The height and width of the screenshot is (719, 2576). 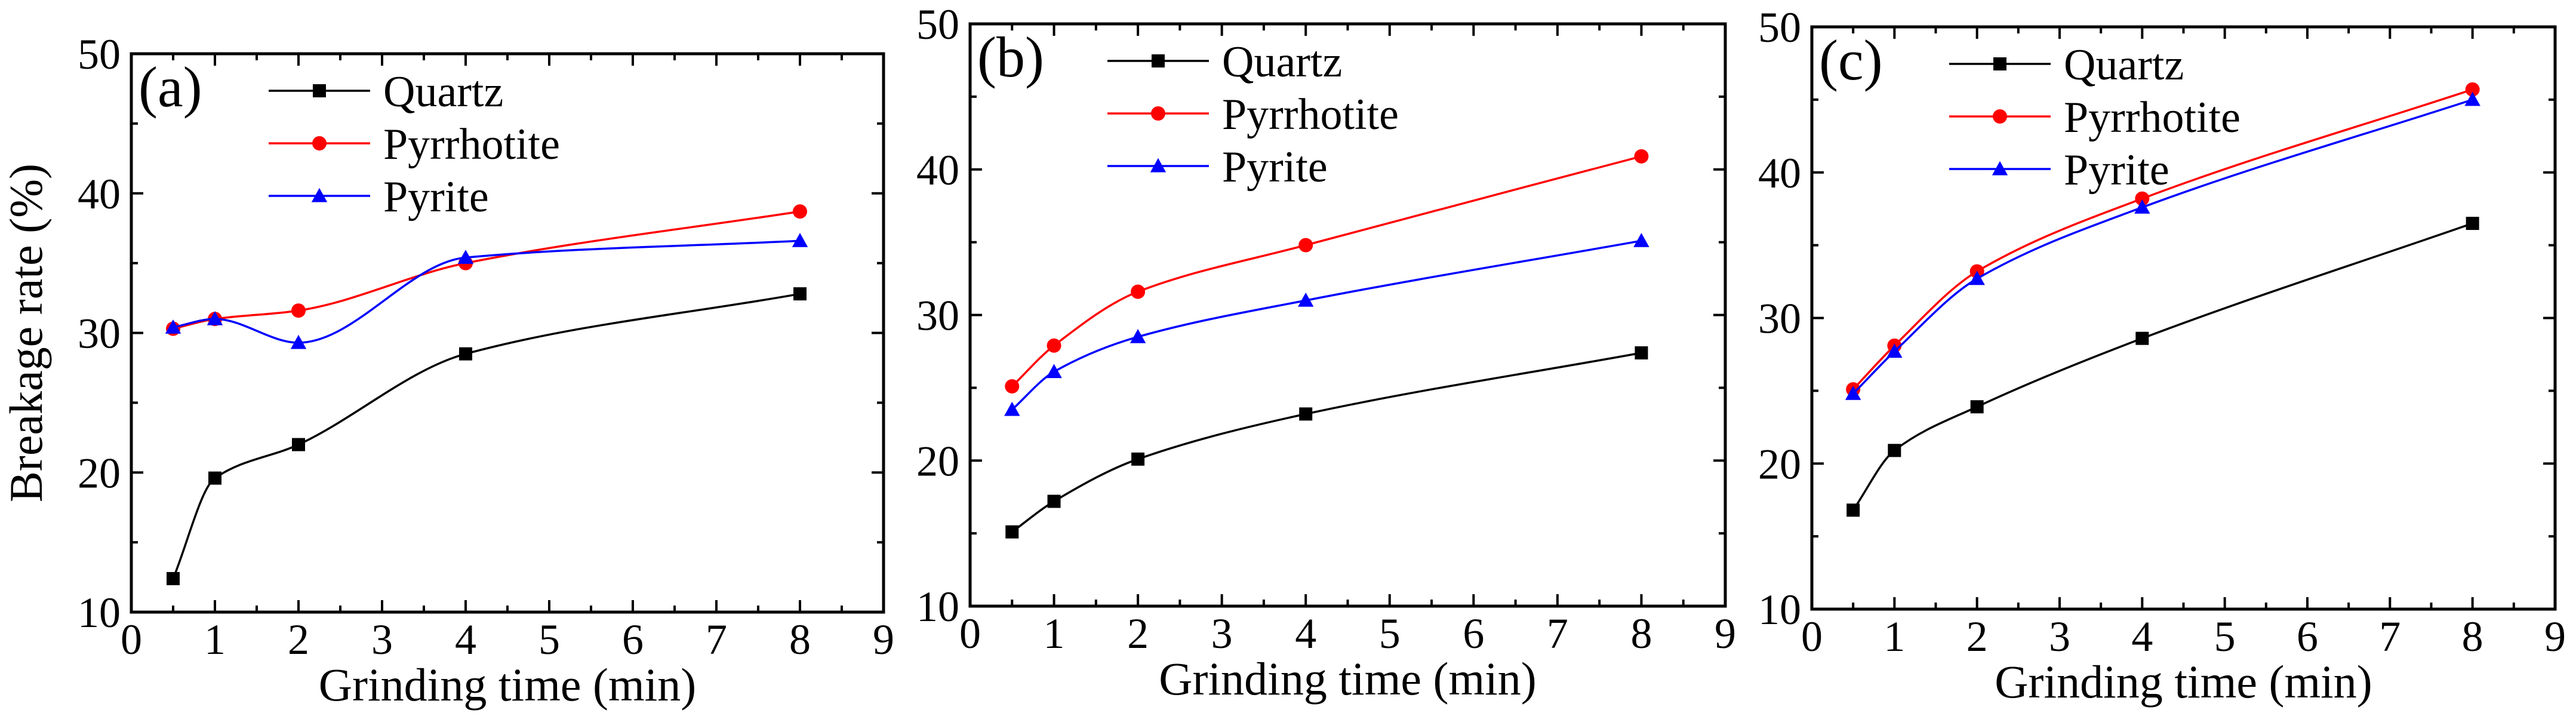 I want to click on panel-label: (a), so click(x=170, y=87).